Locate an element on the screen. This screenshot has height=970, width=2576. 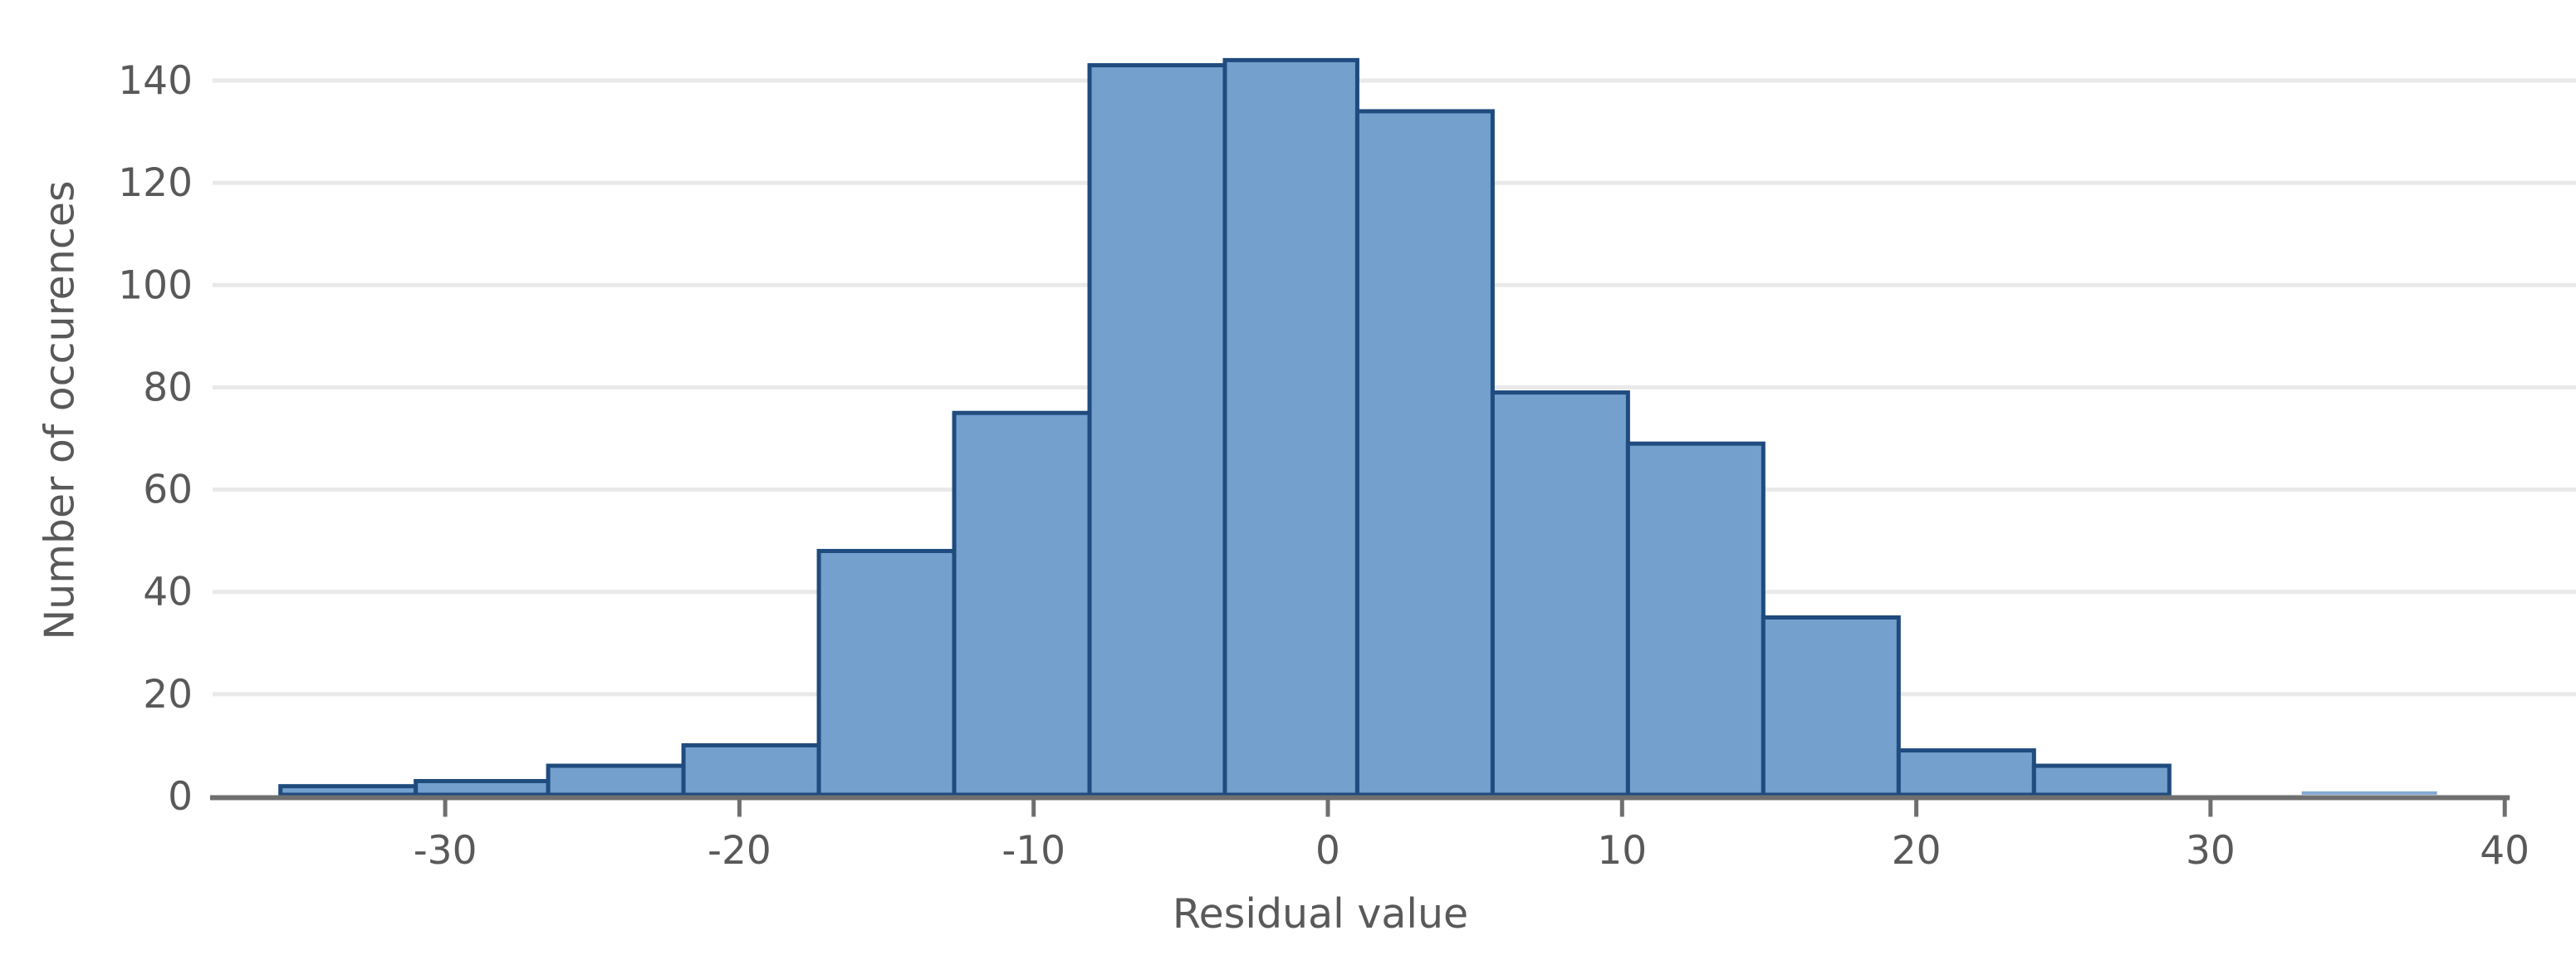
x-tick-label: -30 is located at coordinates (445, 851).